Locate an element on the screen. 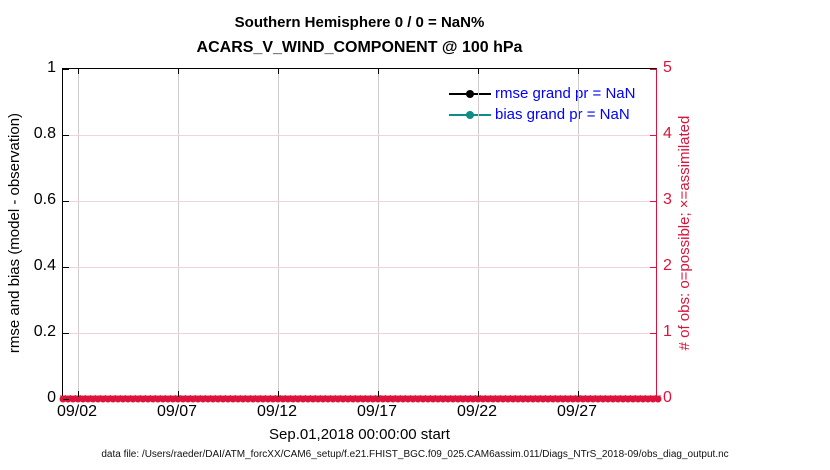 The height and width of the screenshot is (470, 830). right-axis-tick-label: 1 is located at coordinates (667, 331).